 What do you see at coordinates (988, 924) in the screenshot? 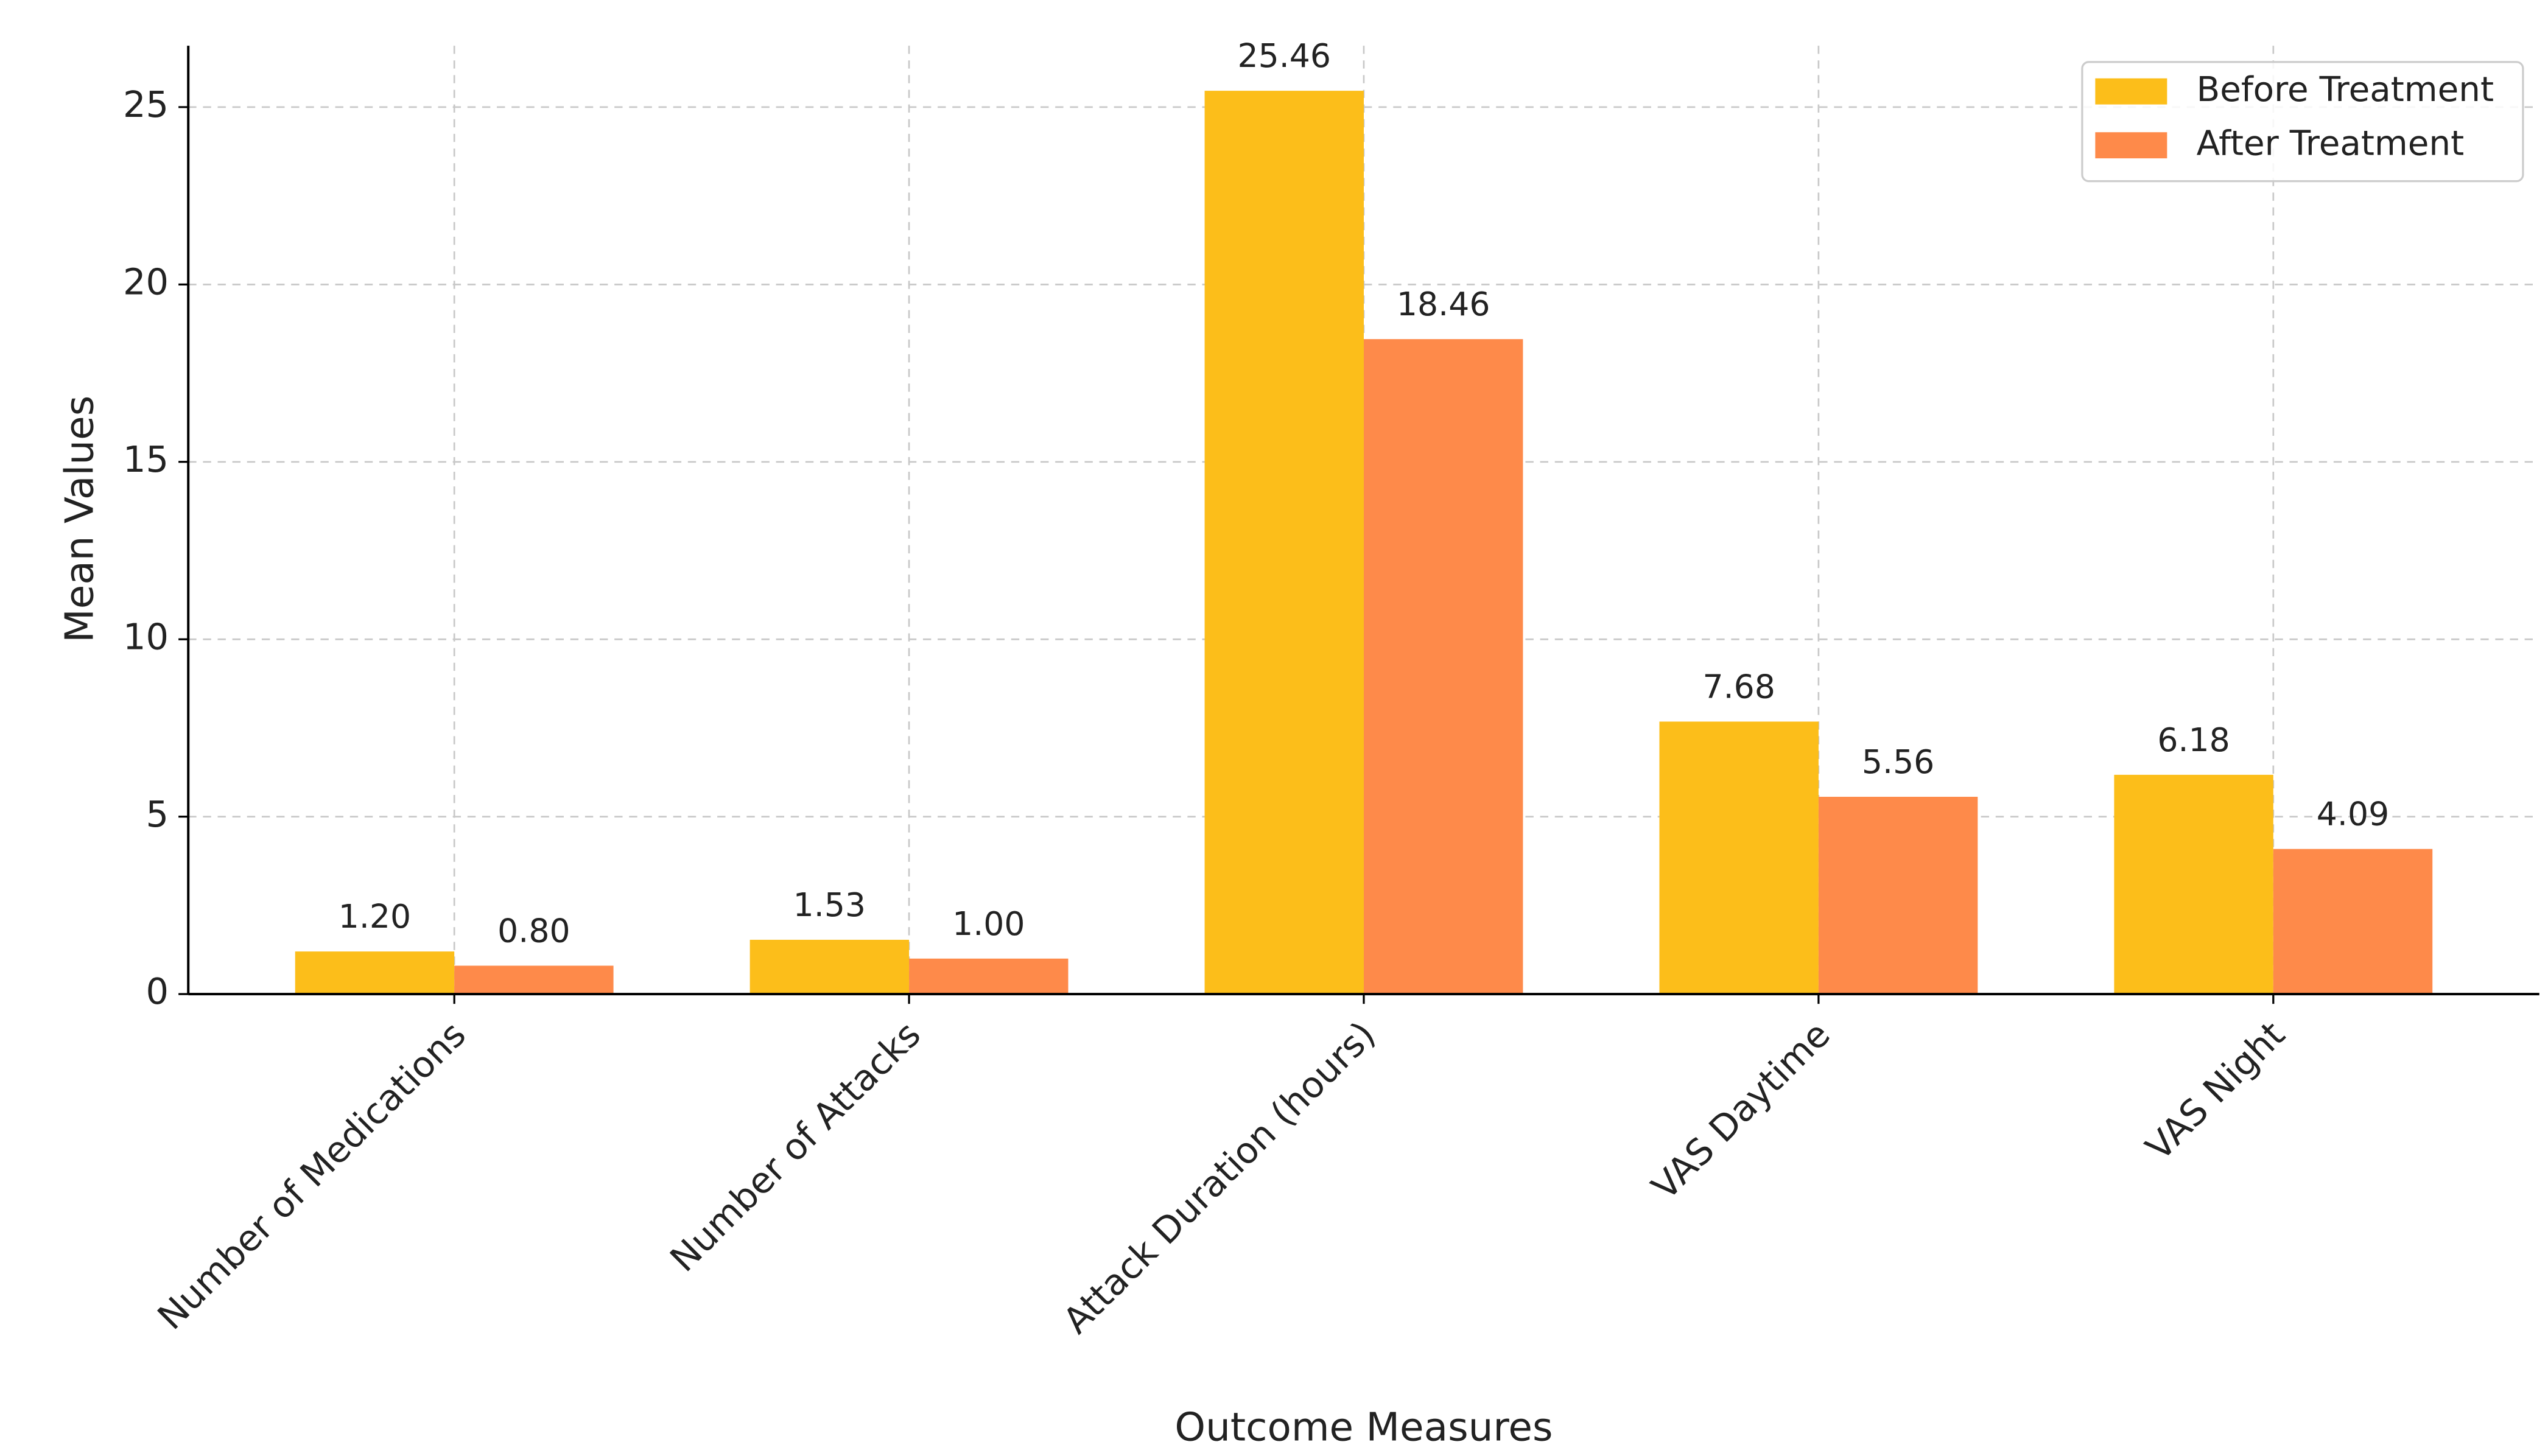
I see `value-label: 1.00` at bounding box center [988, 924].